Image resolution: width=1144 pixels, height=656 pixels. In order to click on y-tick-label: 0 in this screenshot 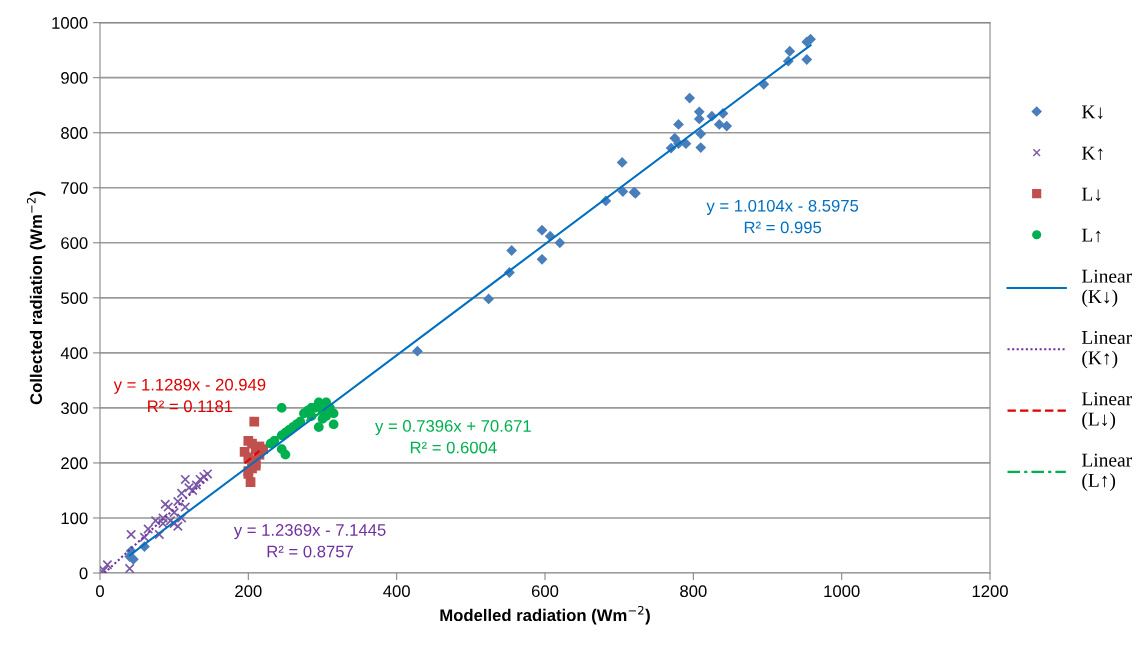, I will do `click(83, 573)`.